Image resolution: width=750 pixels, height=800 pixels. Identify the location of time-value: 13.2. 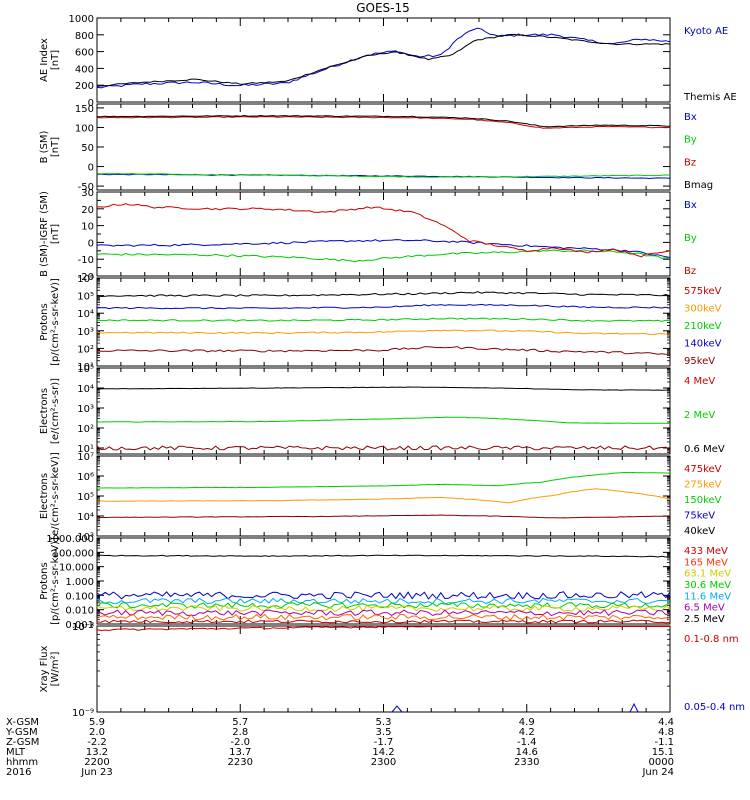
(97, 752).